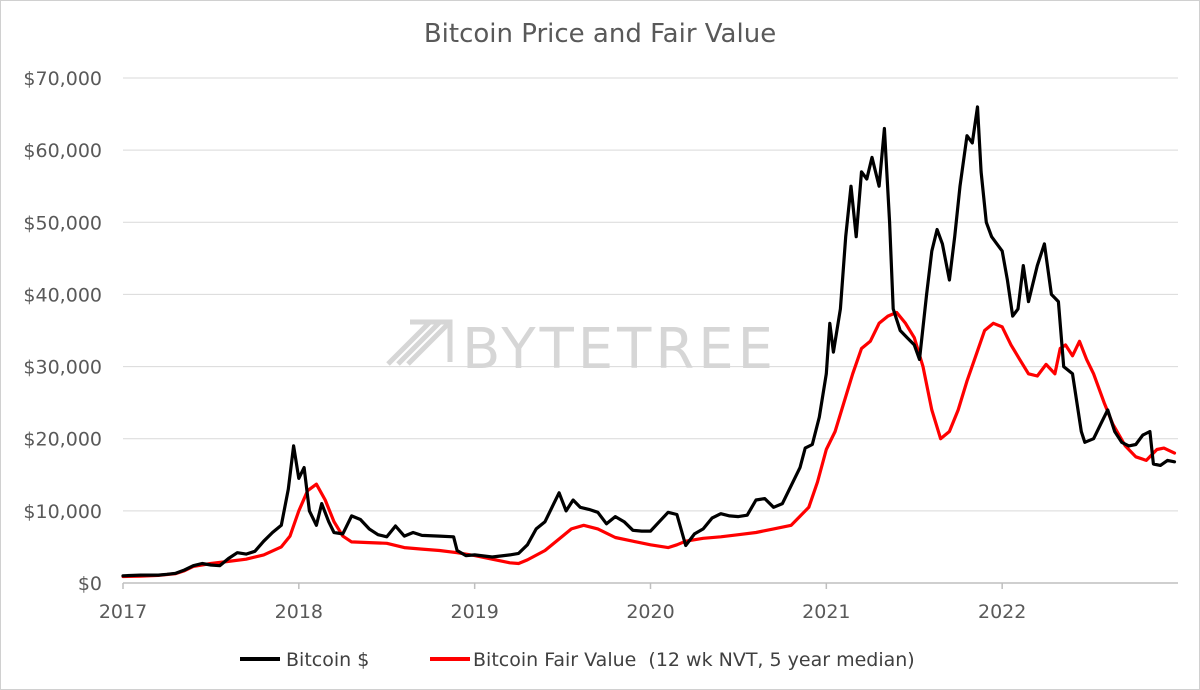 This screenshot has height=690, width=1200. Describe the element at coordinates (62, 368) in the screenshot. I see `y-tick-label: $30,000` at that location.